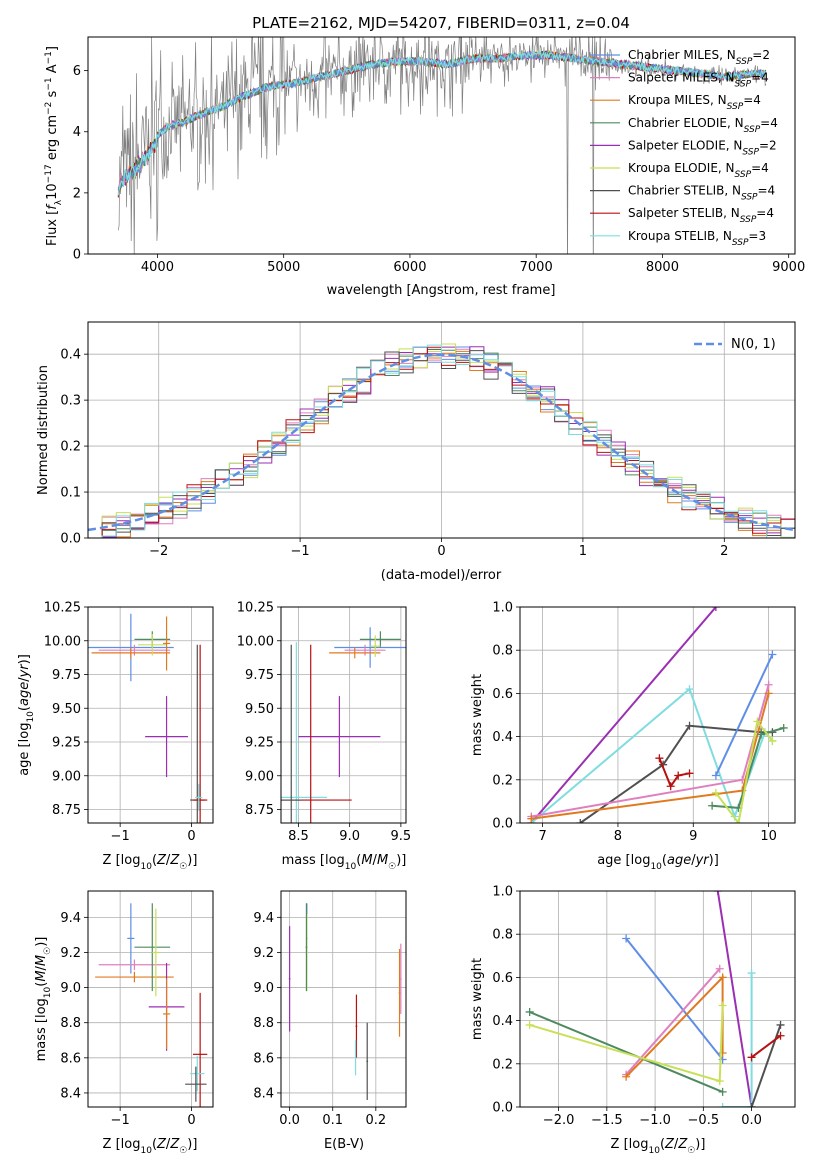  I want to click on y-tick-label: 9.25, so click(66, 743).